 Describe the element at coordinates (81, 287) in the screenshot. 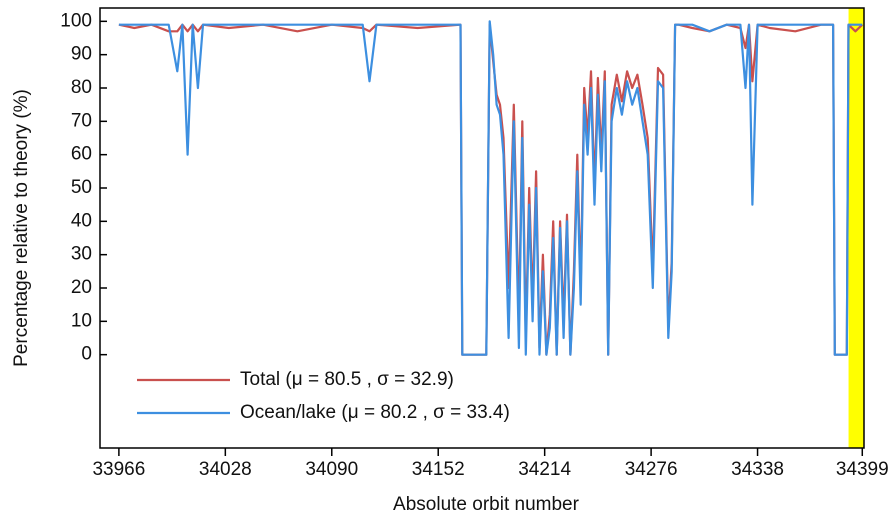

I see `y-tick-label: 20` at that location.